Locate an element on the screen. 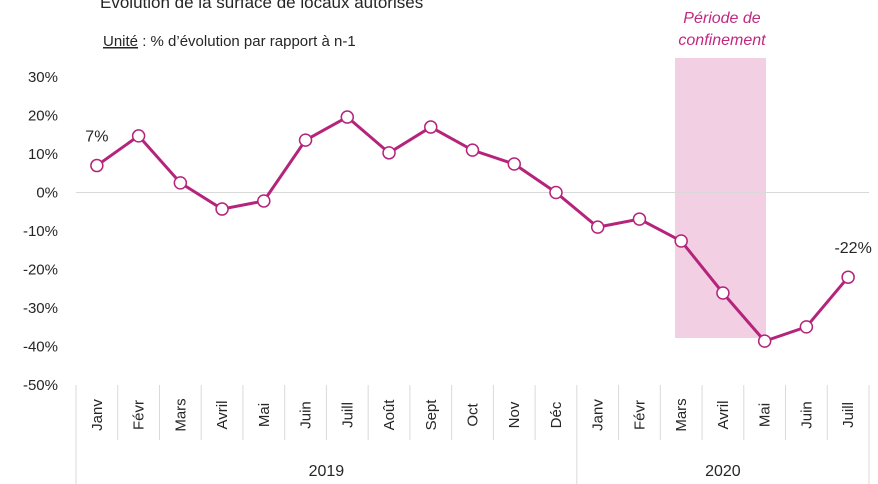 Image resolution: width=878 pixels, height=484 pixels. y-tick-label: 30% is located at coordinates (43, 77).